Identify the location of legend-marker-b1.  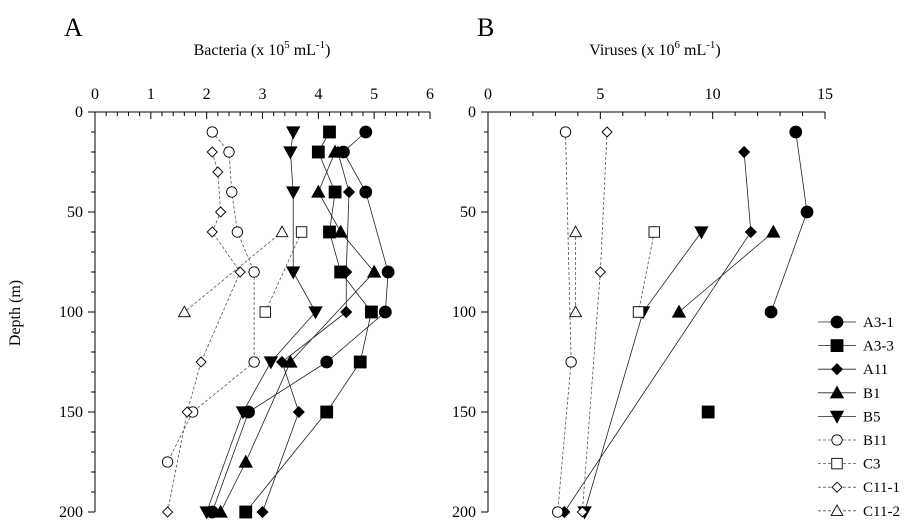
(837, 392).